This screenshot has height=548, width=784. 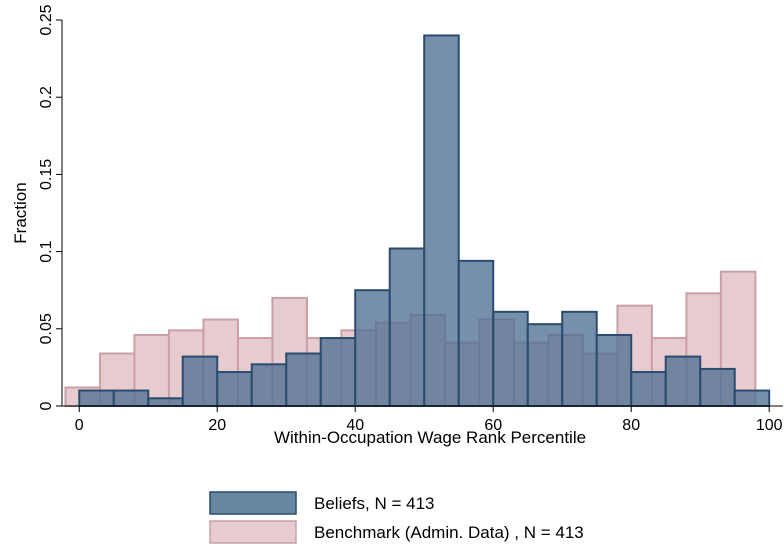 I want to click on x-tick-label: 20, so click(x=217, y=425).